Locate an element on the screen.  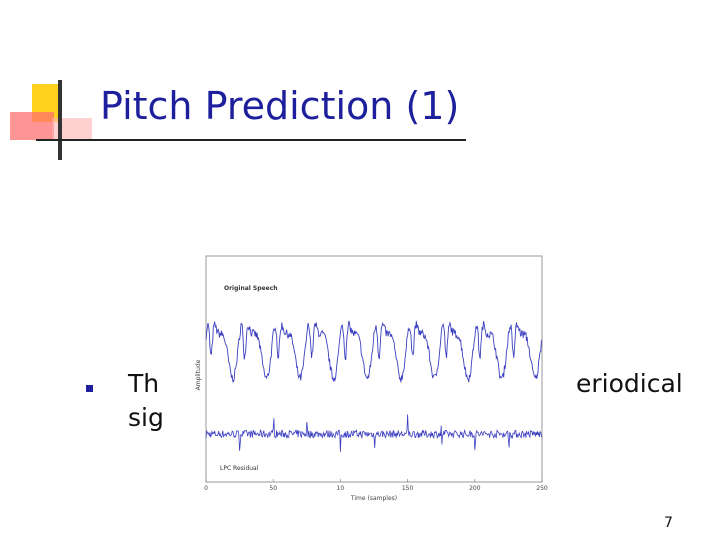
slide-logo-icon is located at coordinates (51, 120).